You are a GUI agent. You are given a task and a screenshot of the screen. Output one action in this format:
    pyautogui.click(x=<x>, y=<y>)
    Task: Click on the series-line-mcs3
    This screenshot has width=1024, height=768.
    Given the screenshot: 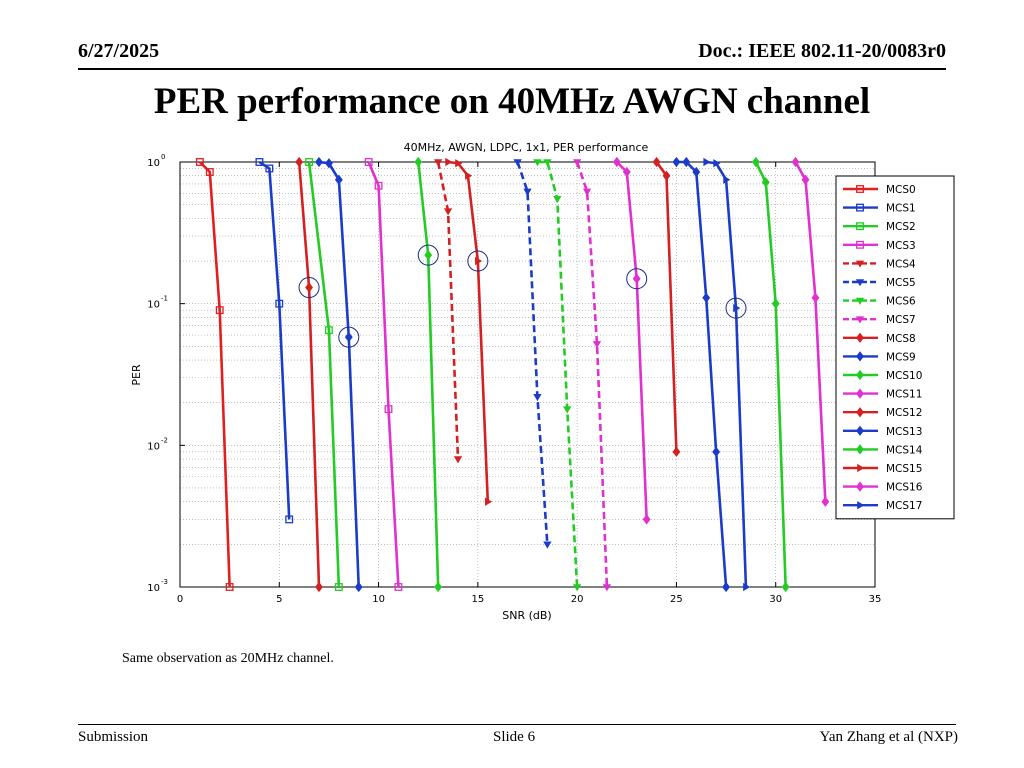 What is the action you would take?
    pyautogui.click(x=383, y=374)
    